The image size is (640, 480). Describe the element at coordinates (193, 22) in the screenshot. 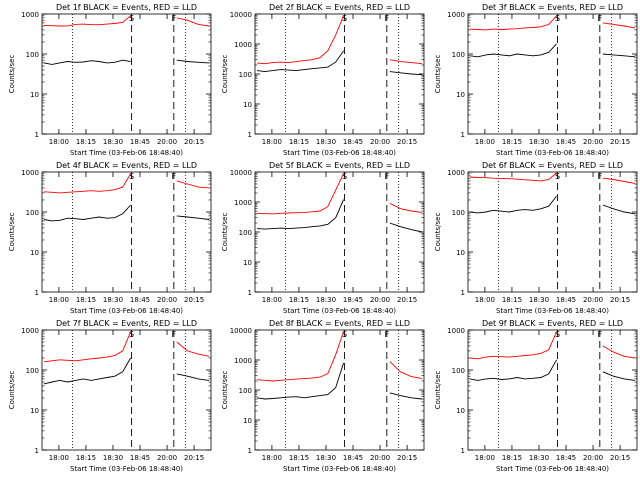

I see `panel-1-series-lld-after` at that location.